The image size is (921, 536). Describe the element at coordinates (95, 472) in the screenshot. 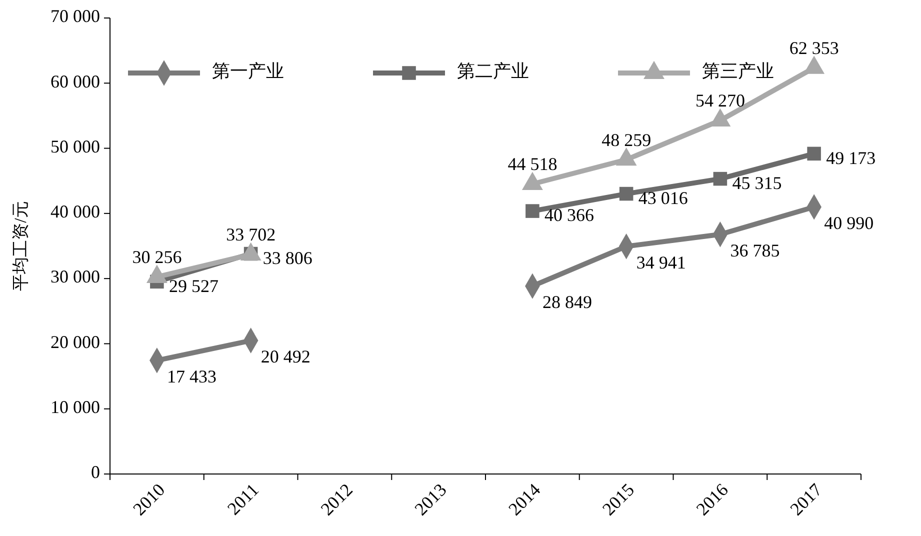

I see `y-tick-label: 0` at that location.